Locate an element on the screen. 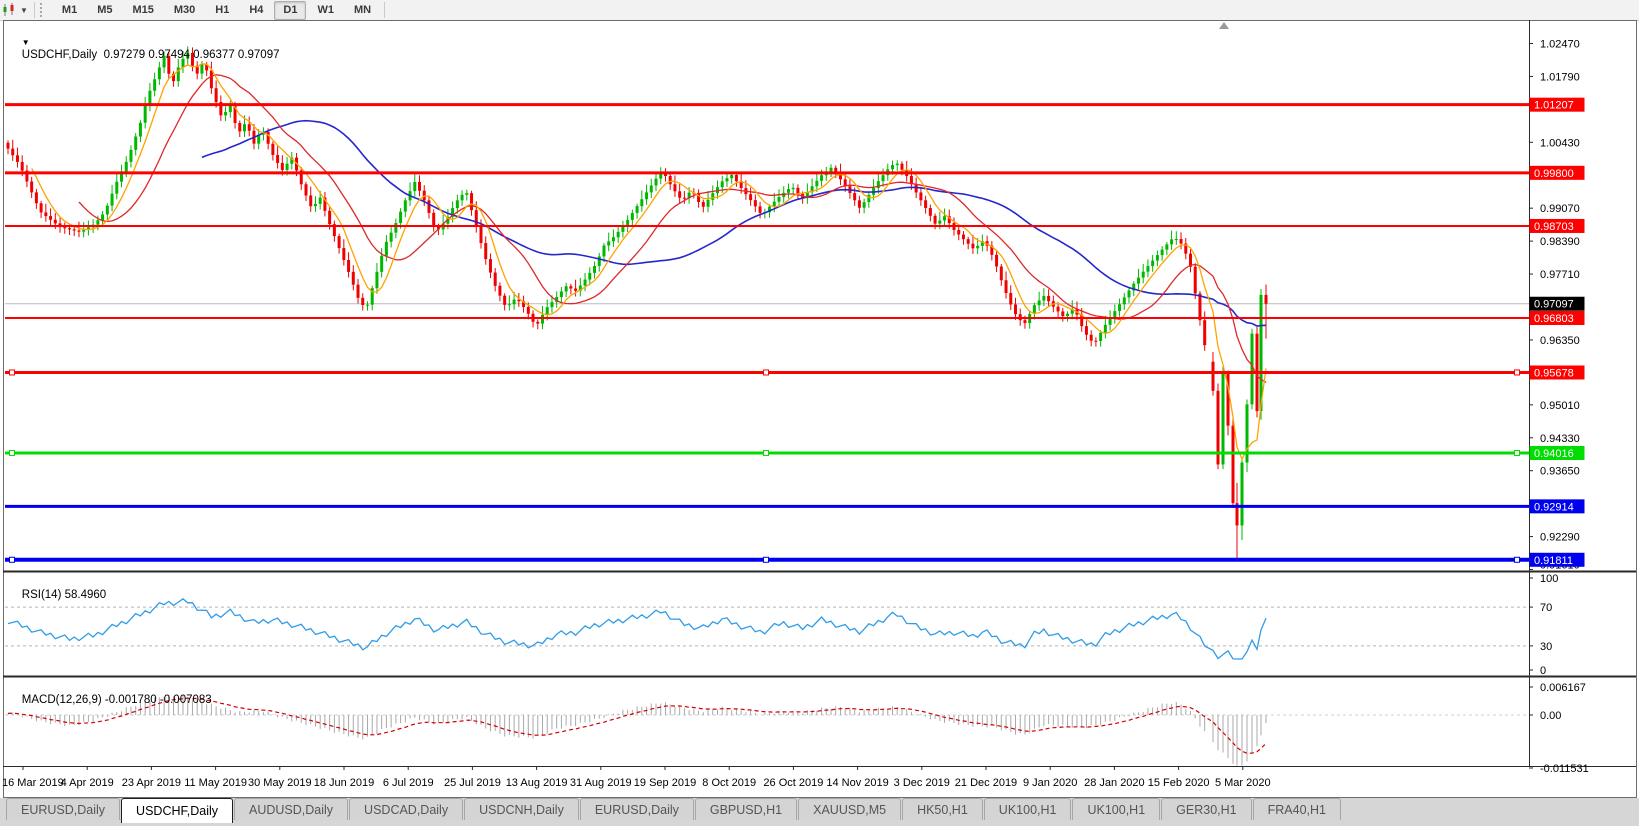  date-label: 25 Jul 2019 is located at coordinates (472, 783).